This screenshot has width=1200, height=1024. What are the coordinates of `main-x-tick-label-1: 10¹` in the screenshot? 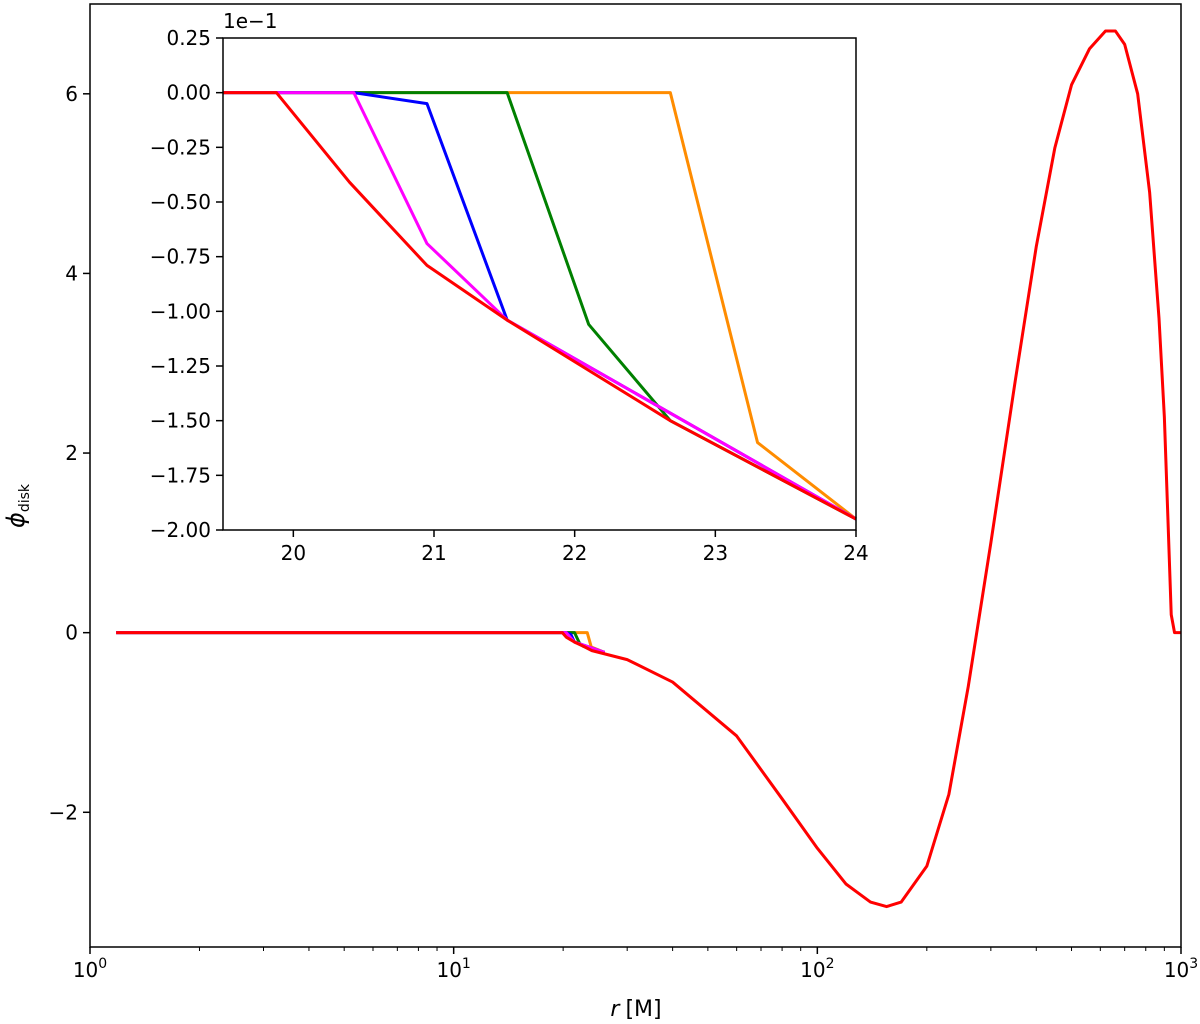 It's located at (453, 969).